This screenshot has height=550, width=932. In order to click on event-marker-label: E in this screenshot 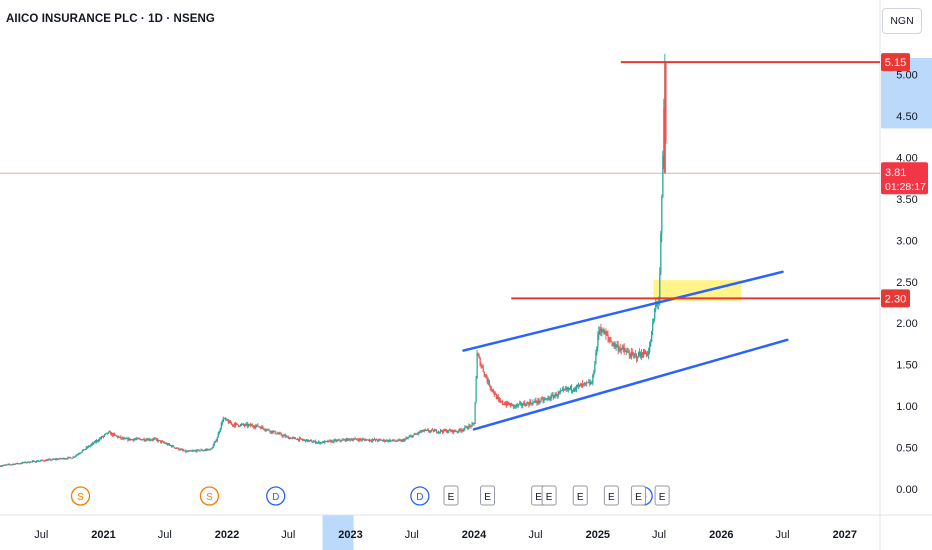, I will do `click(549, 497)`.